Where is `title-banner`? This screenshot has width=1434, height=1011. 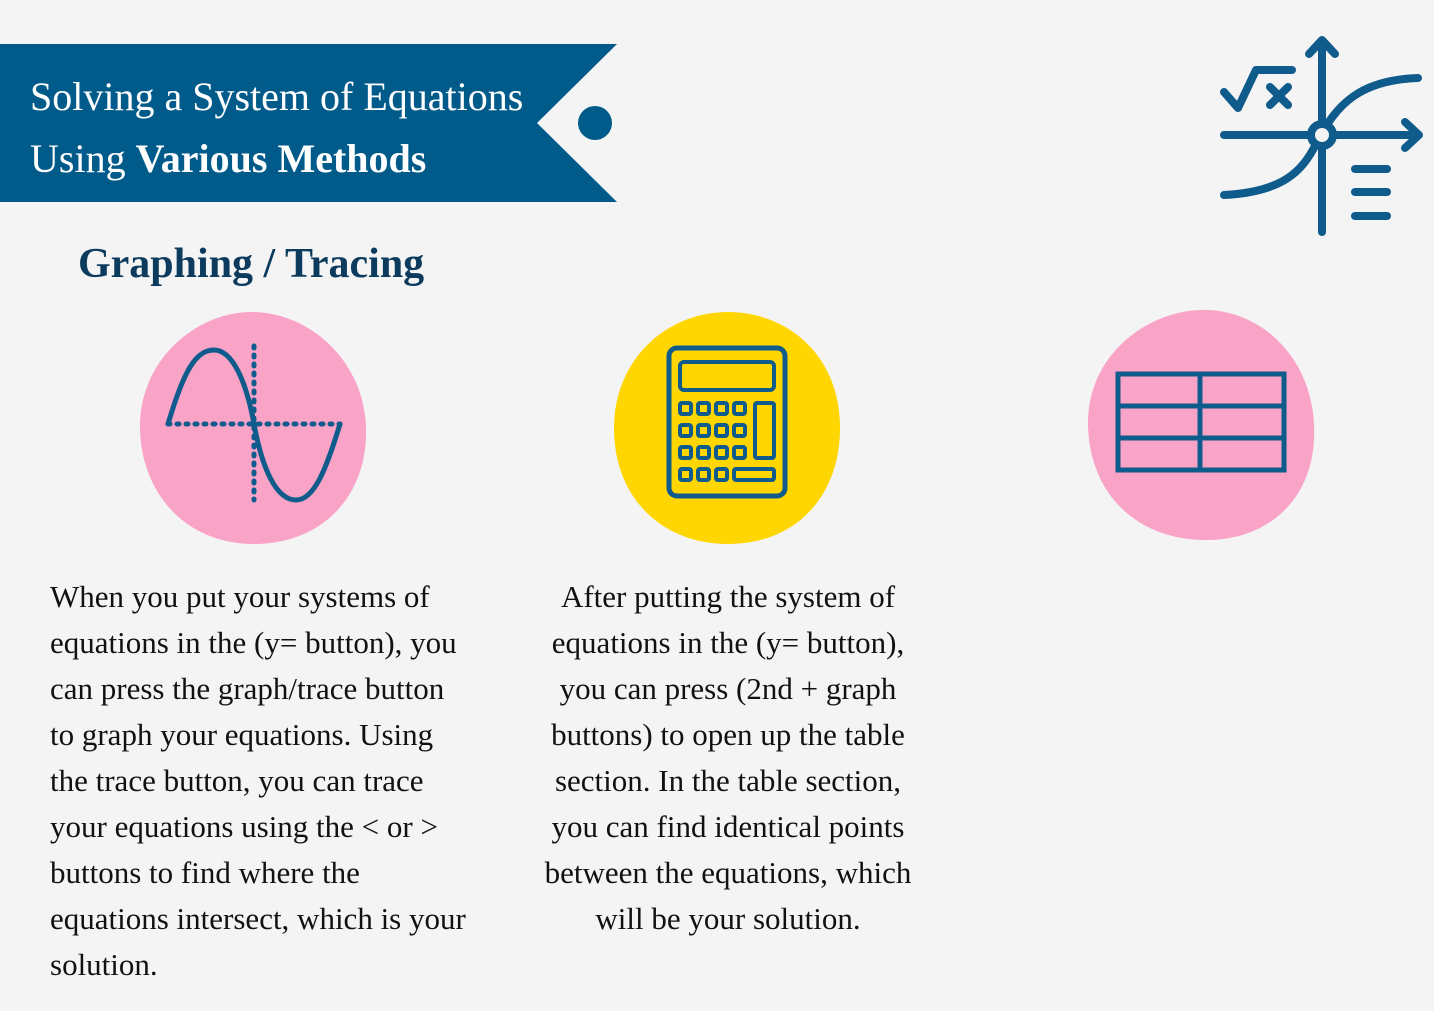 title-banner is located at coordinates (308, 123).